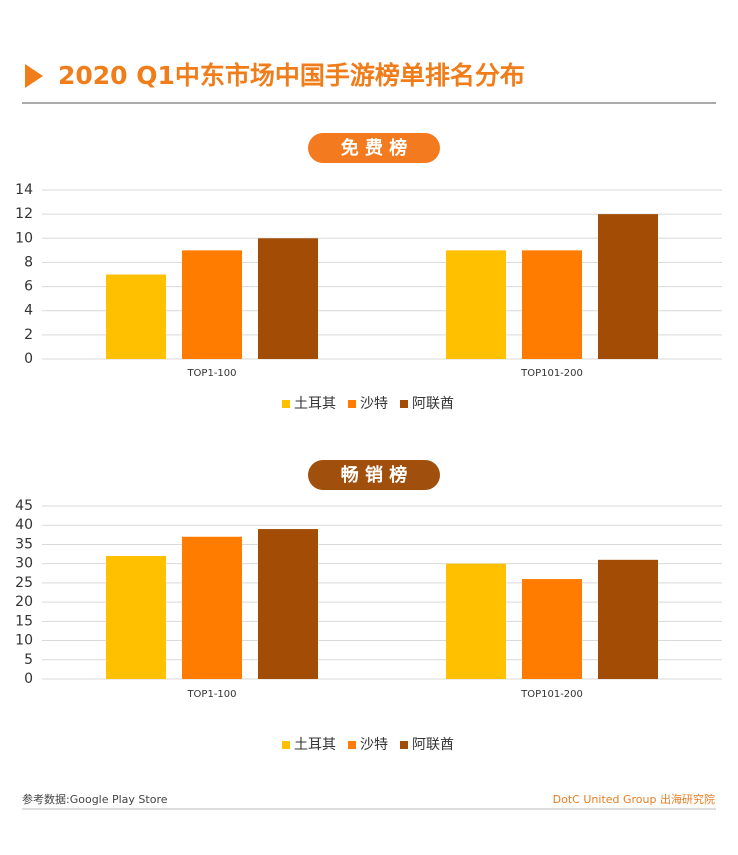 The image size is (738, 855). I want to click on chart-title: 免 费 榜, so click(374, 148).